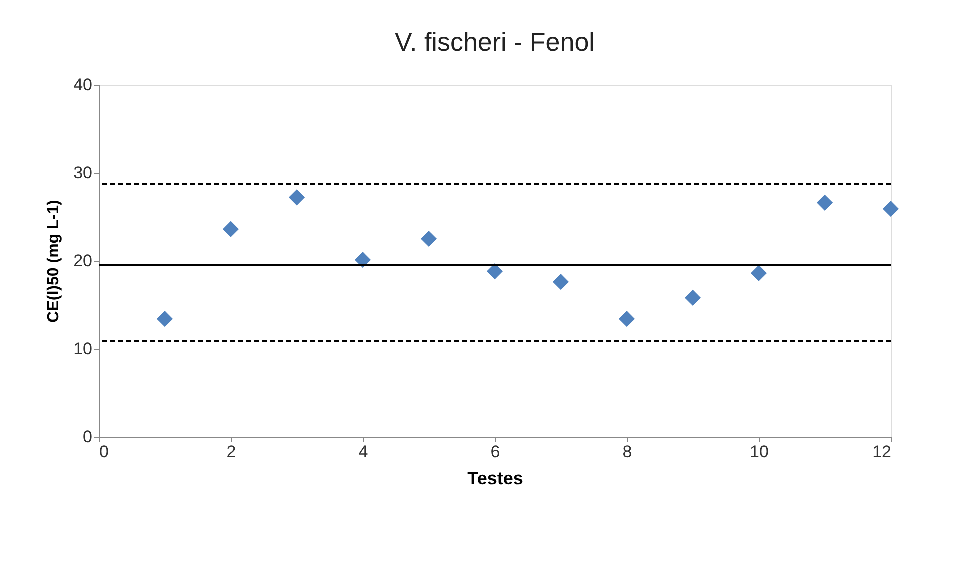  Describe the element at coordinates (627, 452) in the screenshot. I see `x-tick-label: 8` at that location.